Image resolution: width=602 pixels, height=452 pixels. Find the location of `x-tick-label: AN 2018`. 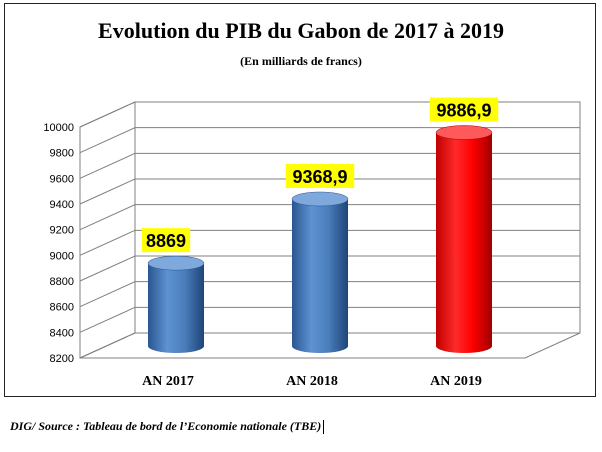

x-tick-label: AN 2018 is located at coordinates (312, 381).